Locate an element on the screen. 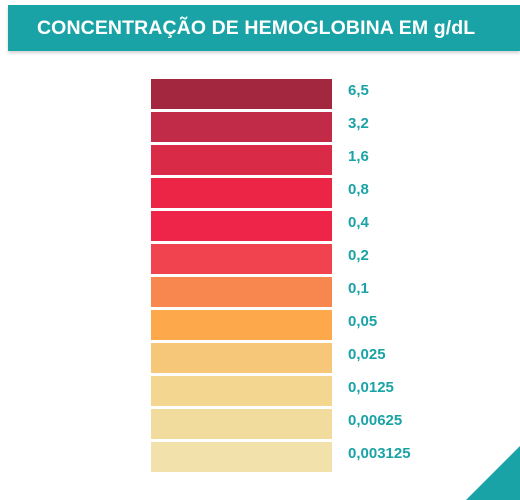  corner-triangle-shape is located at coordinates (493, 473).